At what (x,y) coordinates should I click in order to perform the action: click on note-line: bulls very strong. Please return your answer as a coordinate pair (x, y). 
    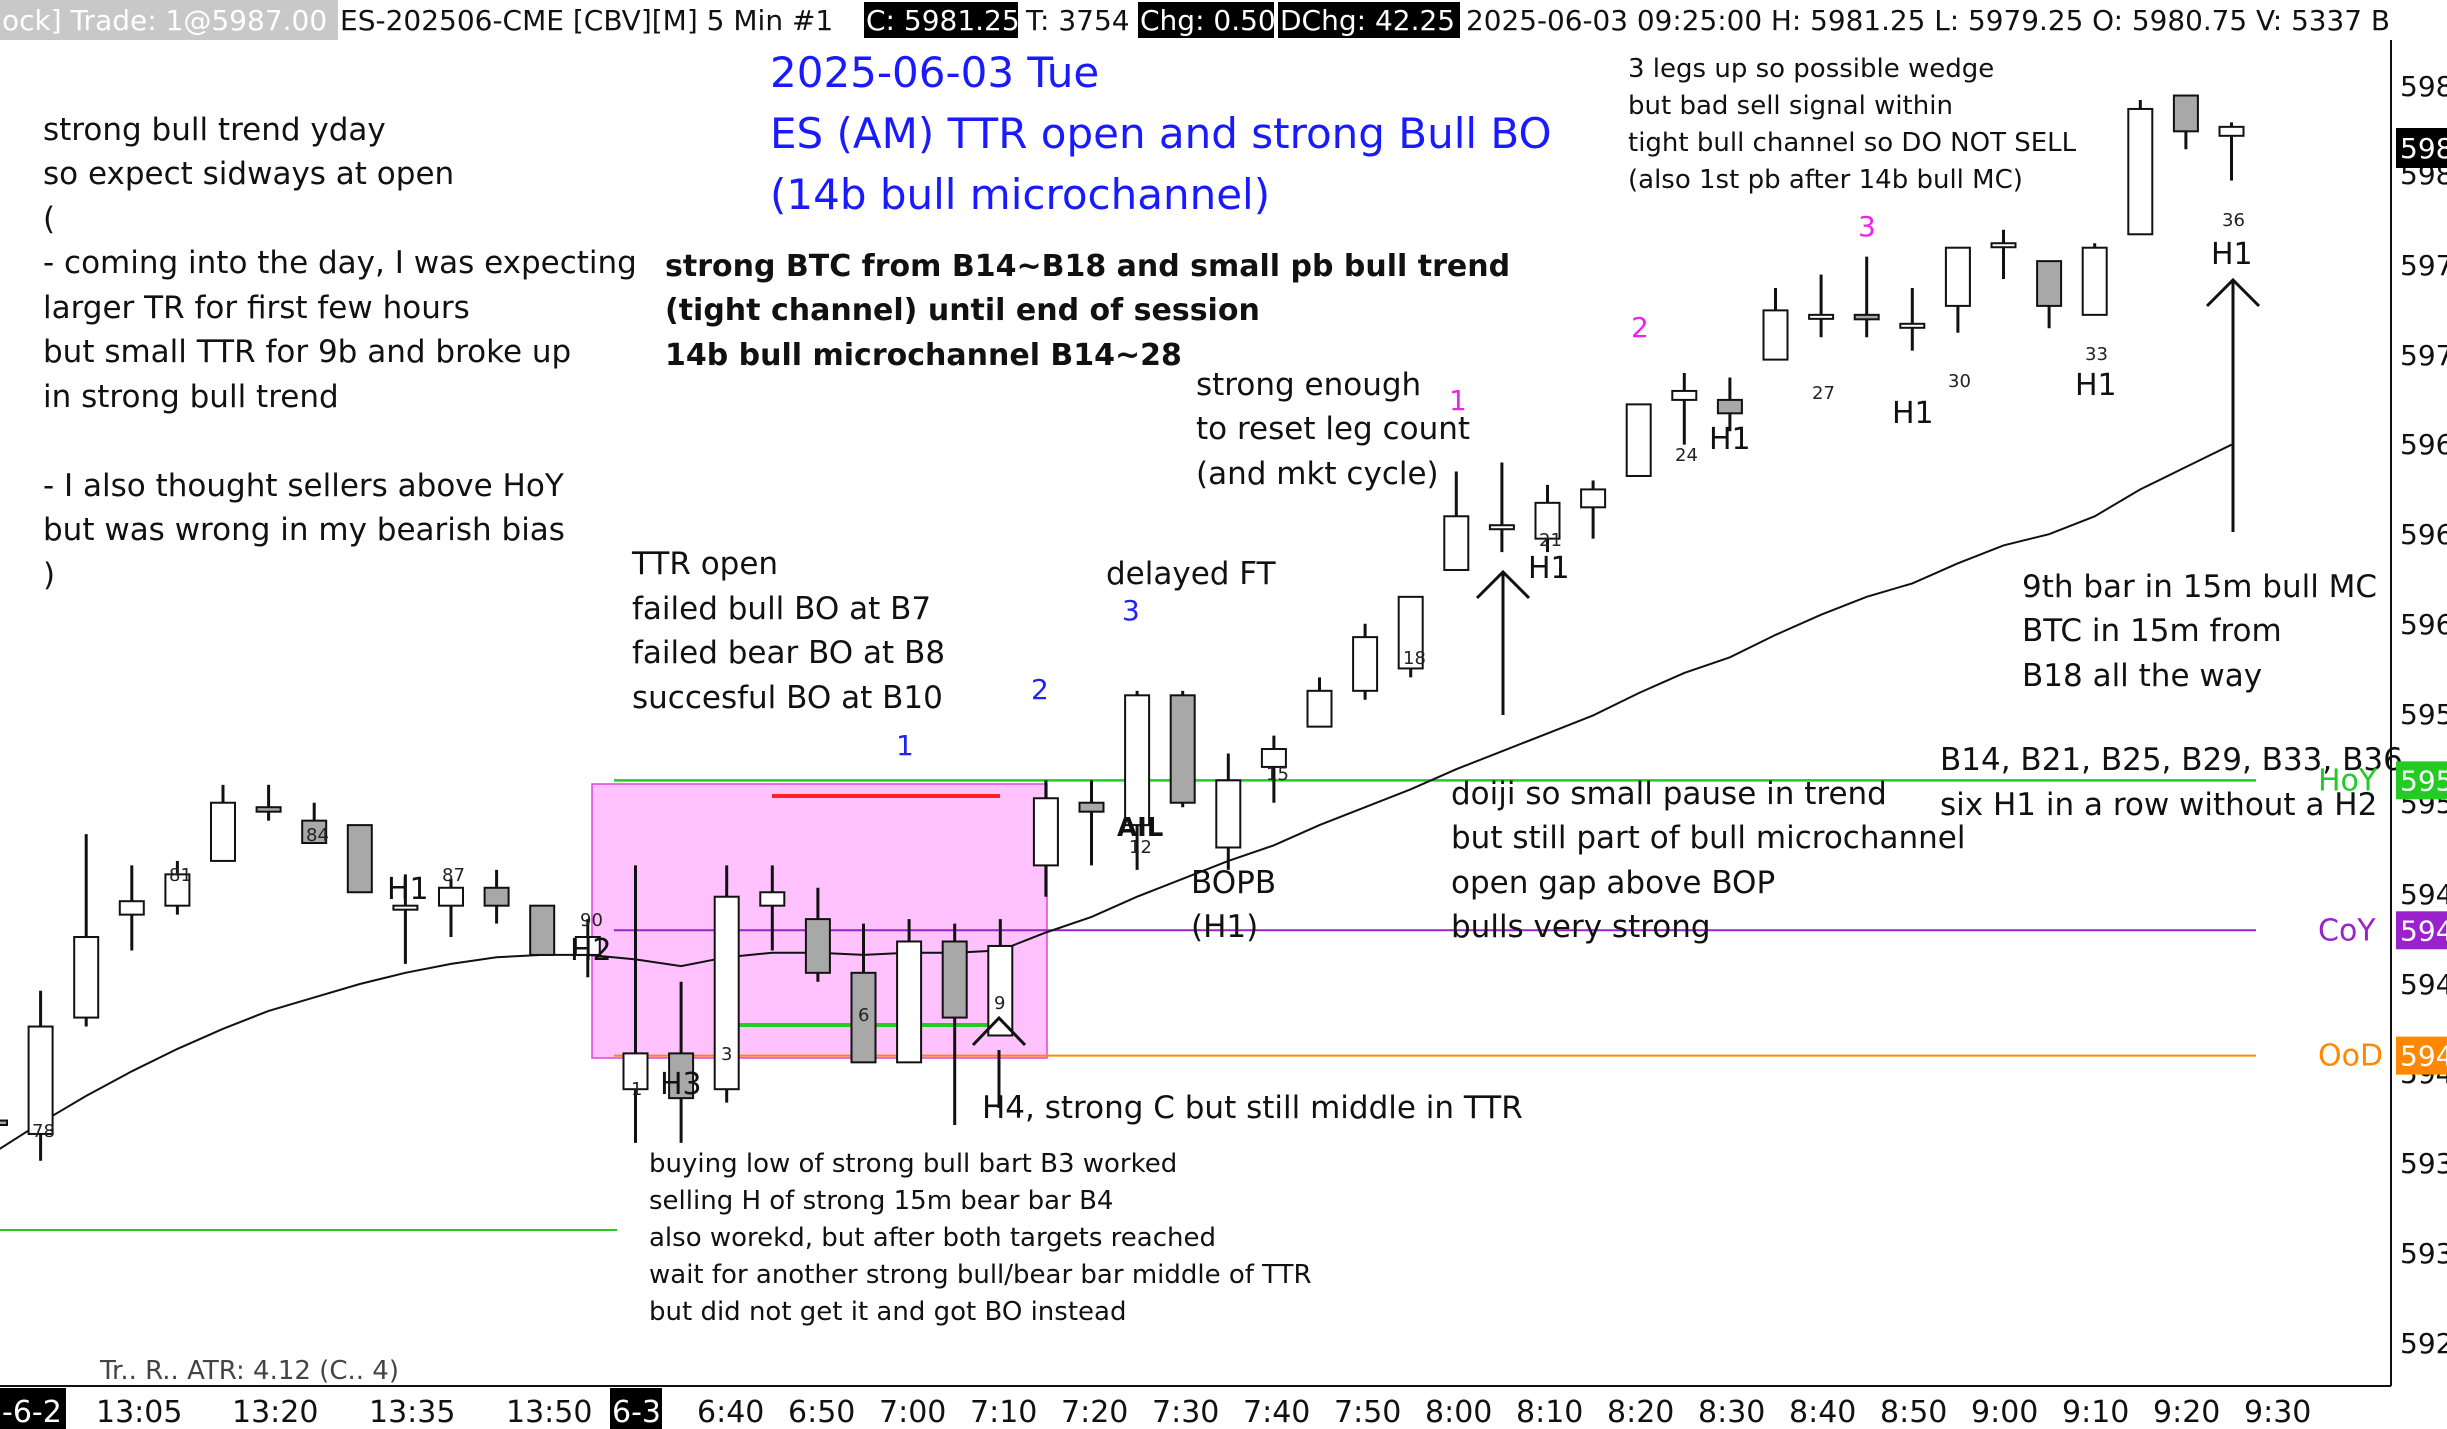
    Looking at the image, I should click on (1581, 927).